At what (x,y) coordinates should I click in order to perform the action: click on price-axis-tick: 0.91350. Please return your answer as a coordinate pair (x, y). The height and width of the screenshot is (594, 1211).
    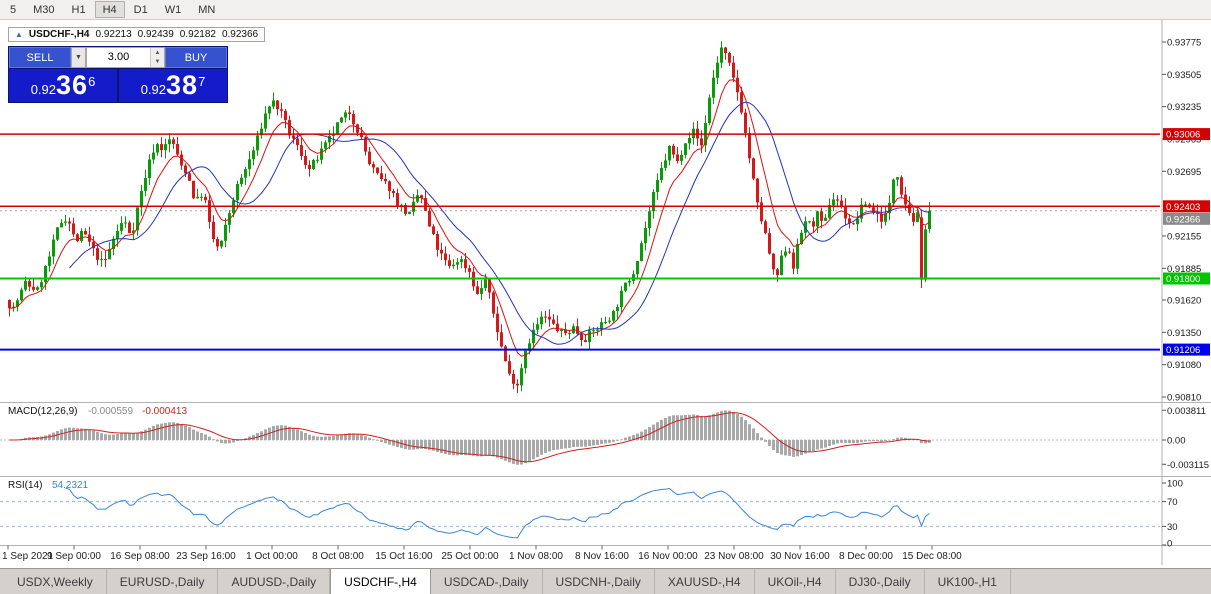
    Looking at the image, I should click on (1184, 333).